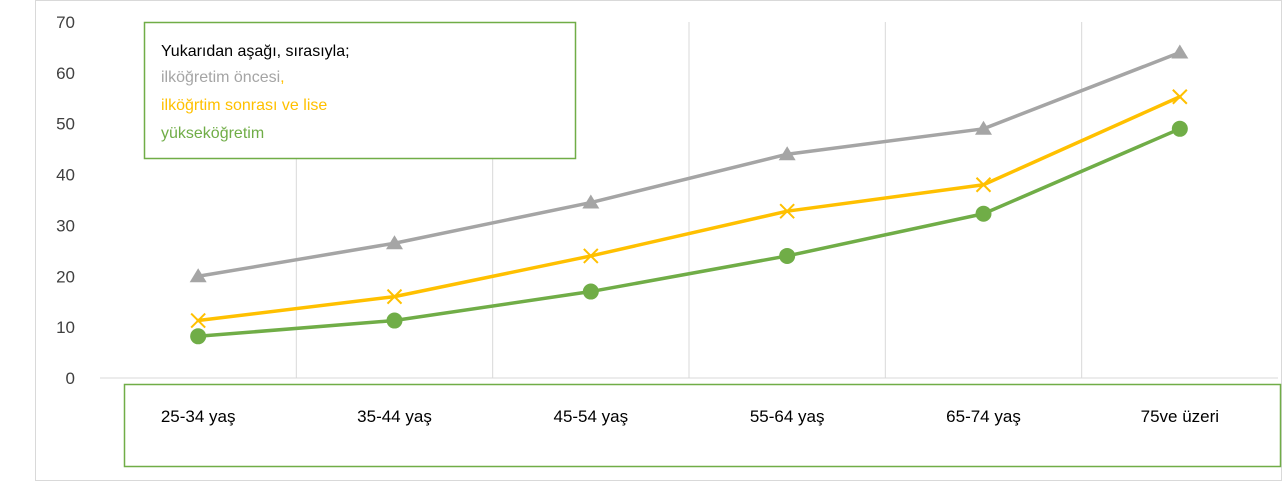 Image resolution: width=1282 pixels, height=482 pixels. Describe the element at coordinates (198, 416) in the screenshot. I see `x-tick-label: 25-34 yaş` at that location.